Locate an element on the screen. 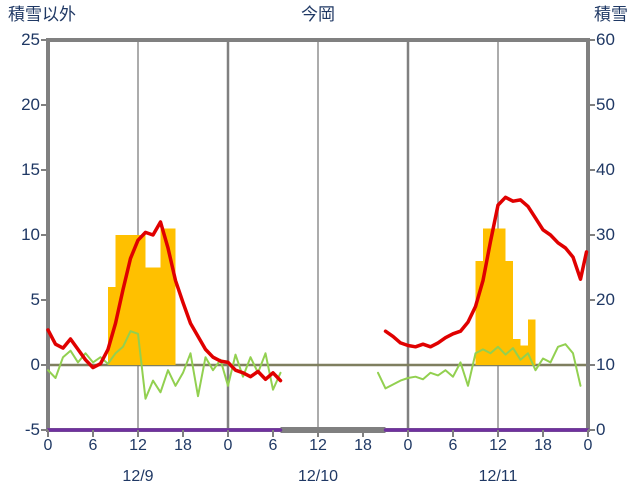  green-line is located at coordinates (479, 366).